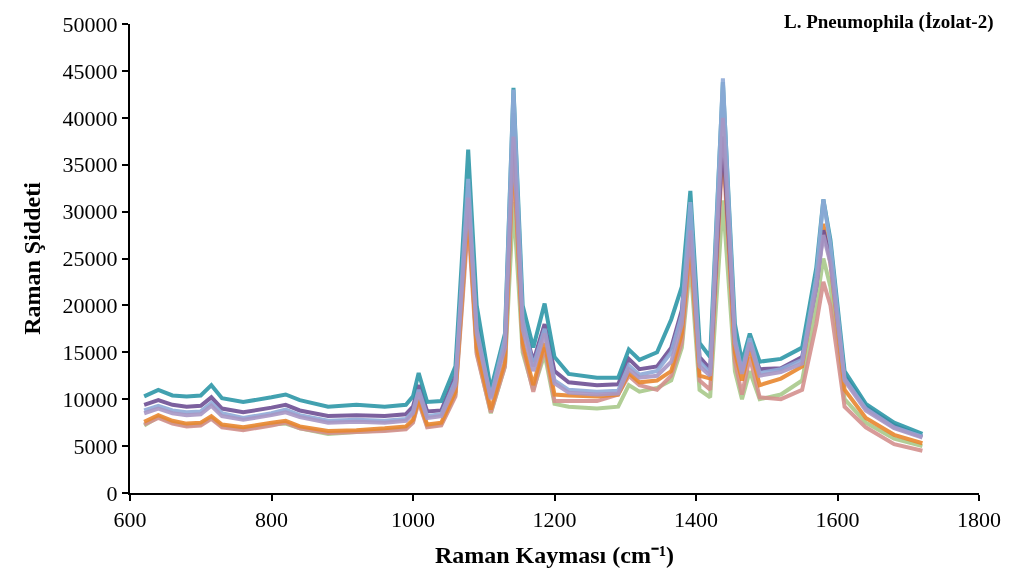 This screenshot has height=576, width=1019. Describe the element at coordinates (90, 399) in the screenshot. I see `y-tick-label: 10000` at that location.